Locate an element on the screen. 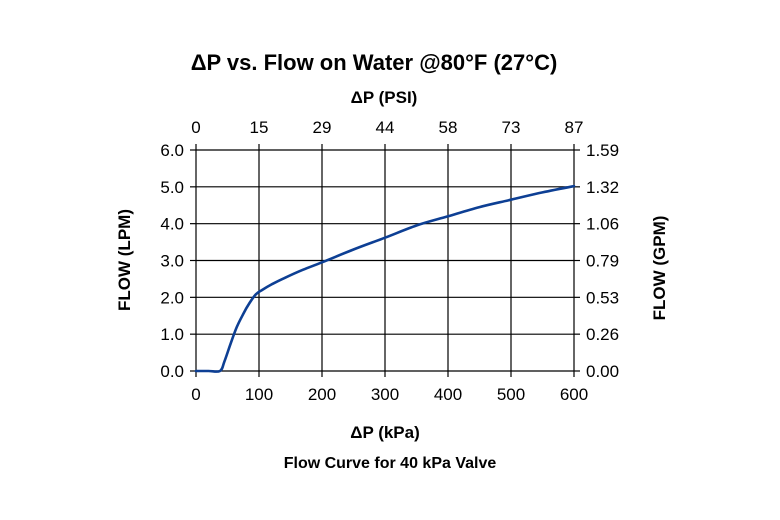 The image size is (780, 520). x-tick-label: 500 is located at coordinates (511, 394).